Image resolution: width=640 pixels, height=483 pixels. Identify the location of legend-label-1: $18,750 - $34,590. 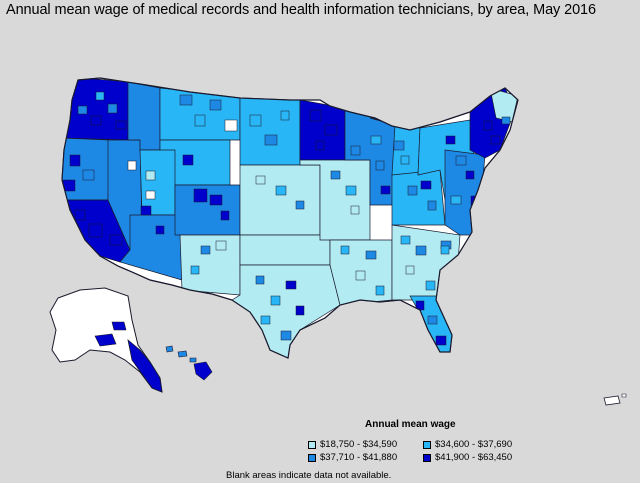
(359, 444).